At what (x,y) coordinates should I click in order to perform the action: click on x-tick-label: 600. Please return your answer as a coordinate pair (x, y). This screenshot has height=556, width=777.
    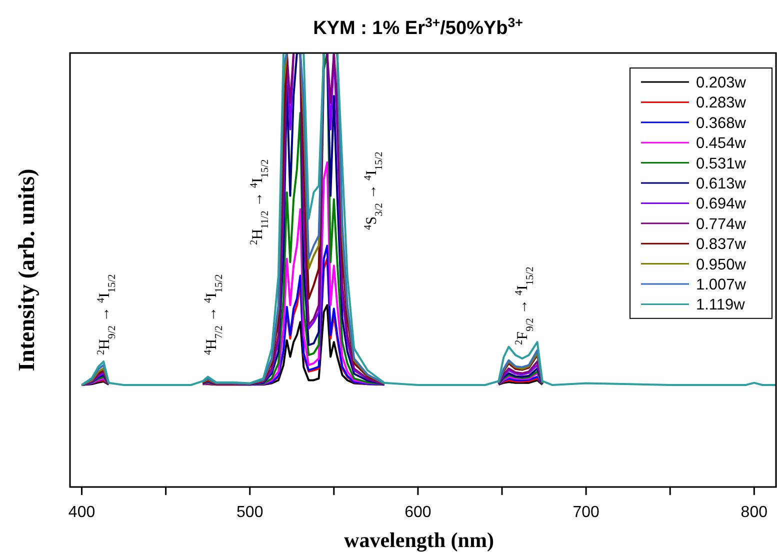
    Looking at the image, I should click on (418, 512).